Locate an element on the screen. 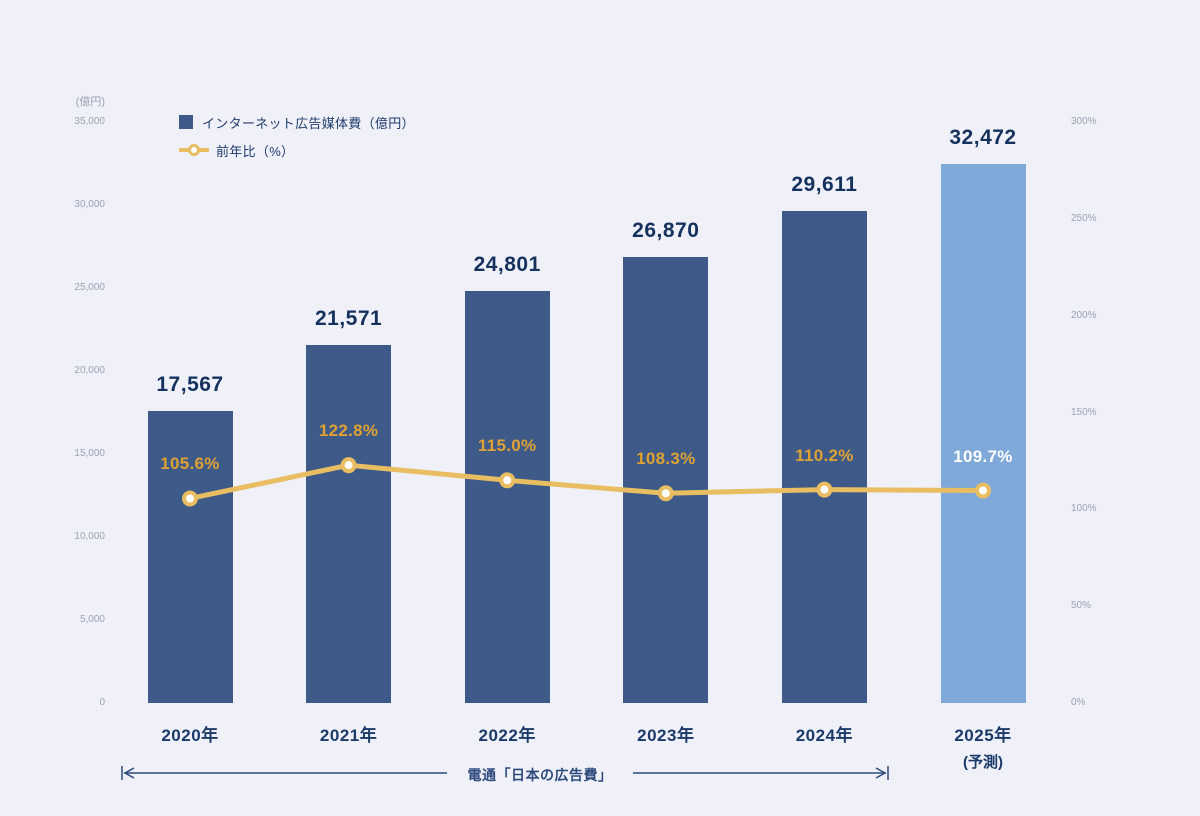 The height and width of the screenshot is (816, 1200). bar-value-label: 17,567 is located at coordinates (190, 385).